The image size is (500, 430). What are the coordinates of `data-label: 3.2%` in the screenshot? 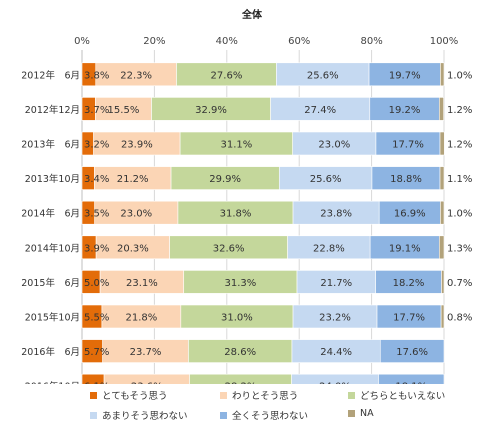 It's located at (96, 145).